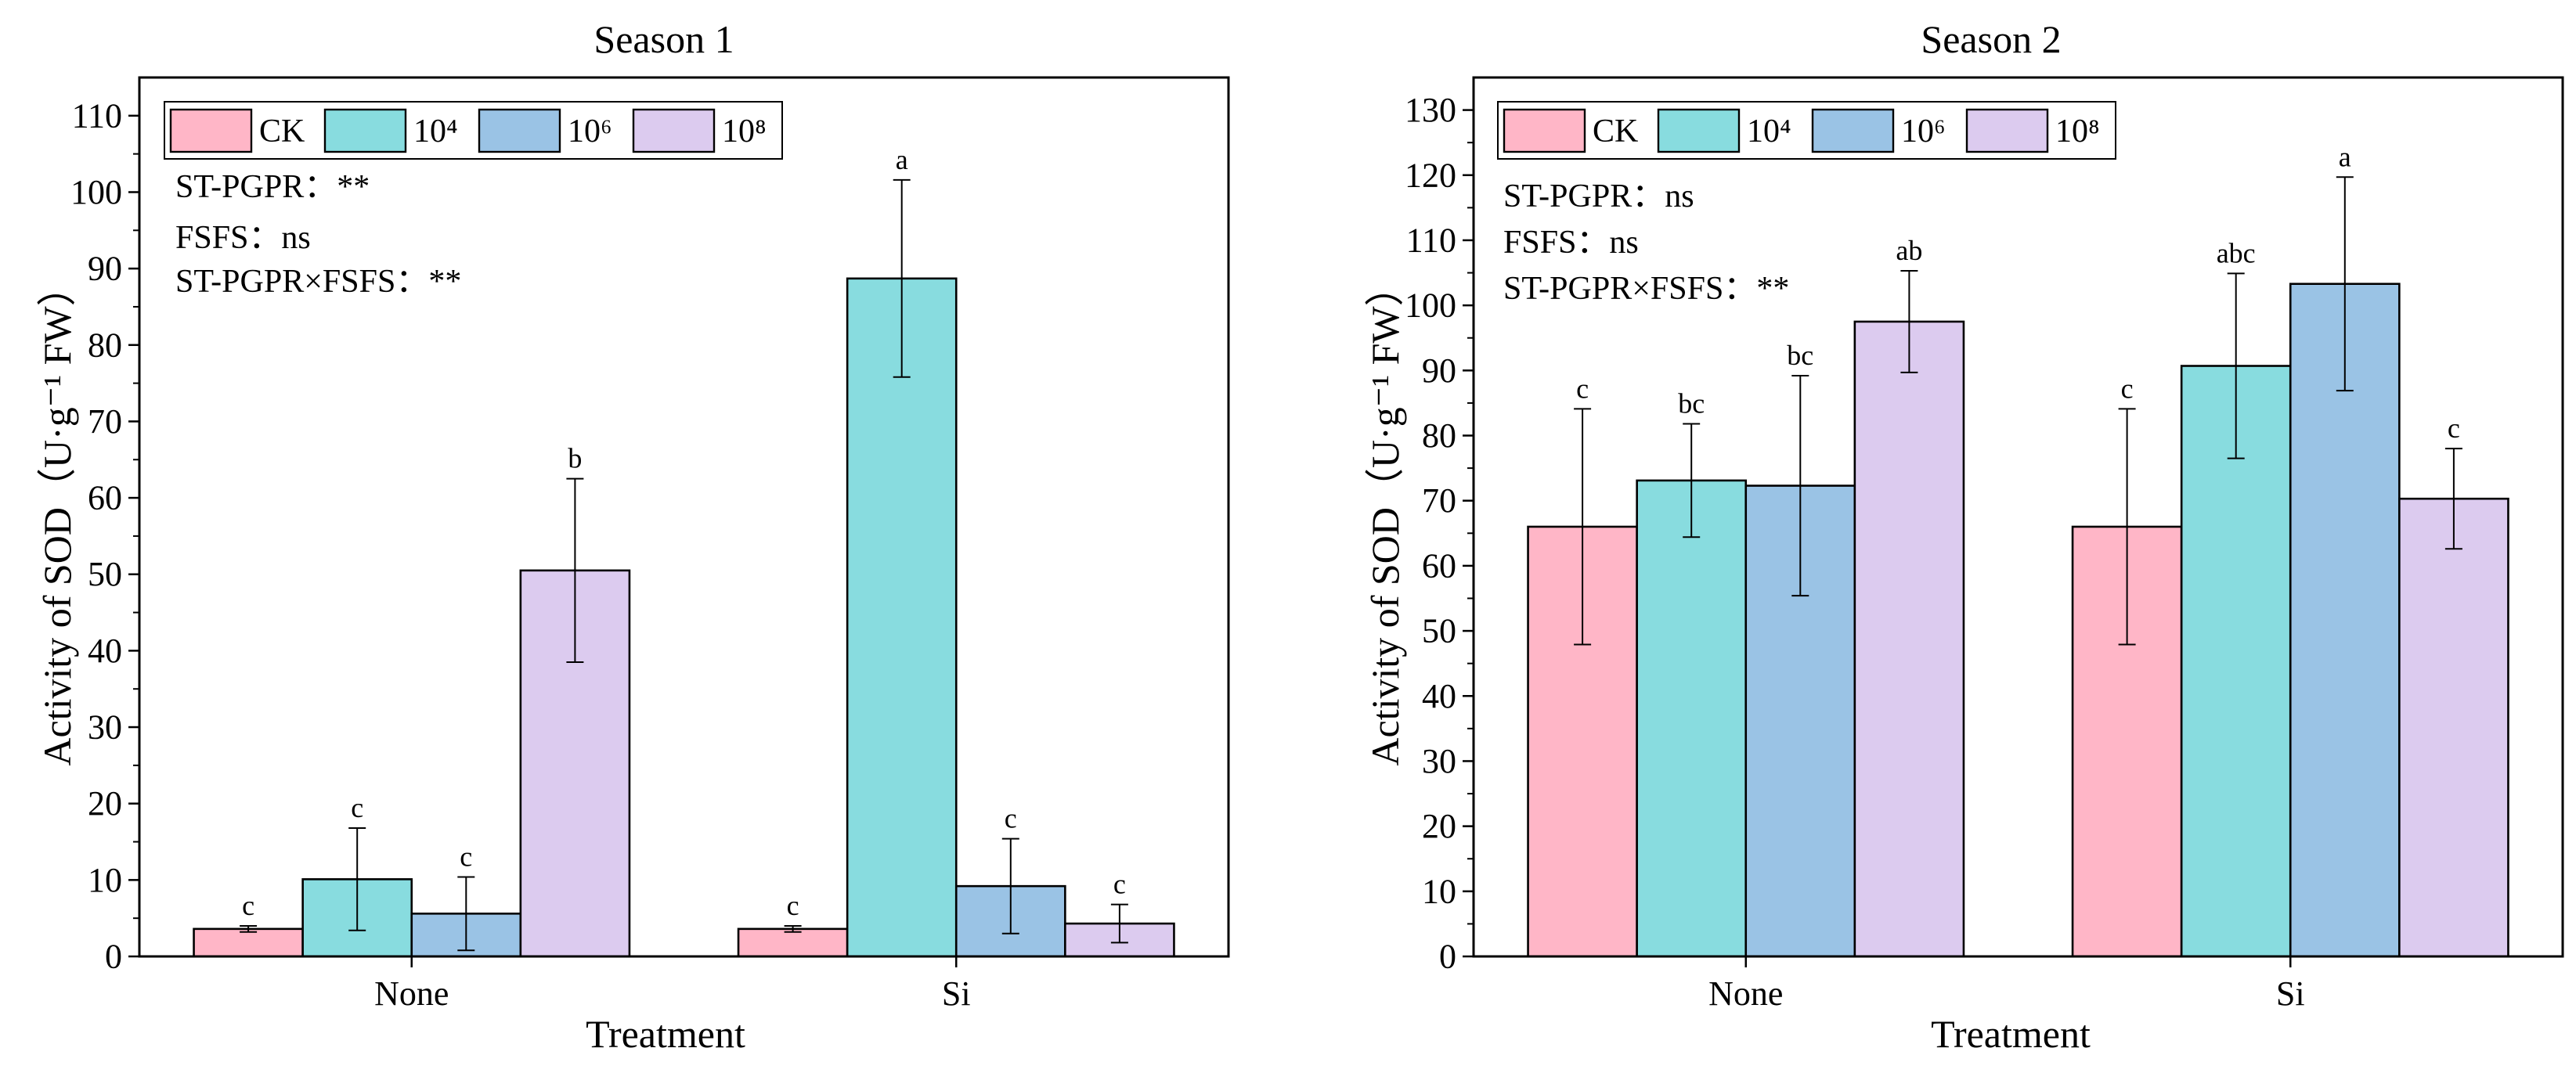  What do you see at coordinates (1430, 175) in the screenshot?
I see `y-tick-label: 120` at bounding box center [1430, 175].